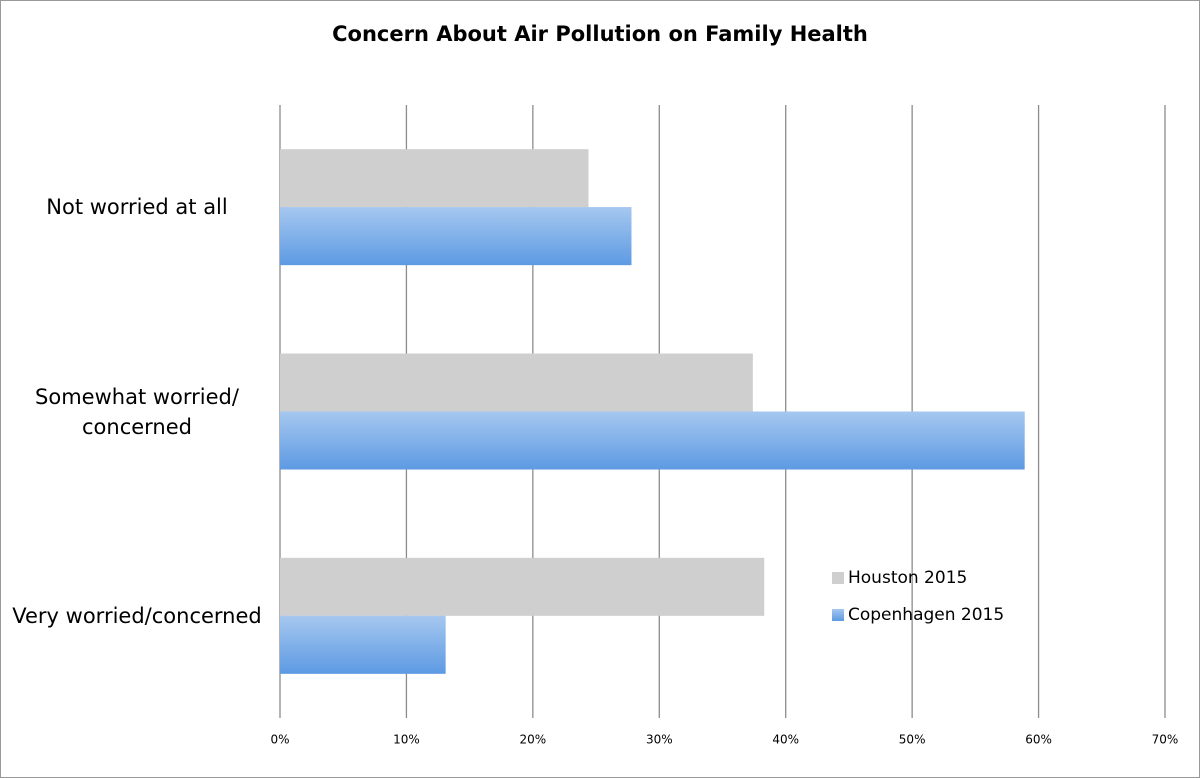 This screenshot has height=778, width=1200. I want to click on x-tick-label: 10%, so click(406, 740).